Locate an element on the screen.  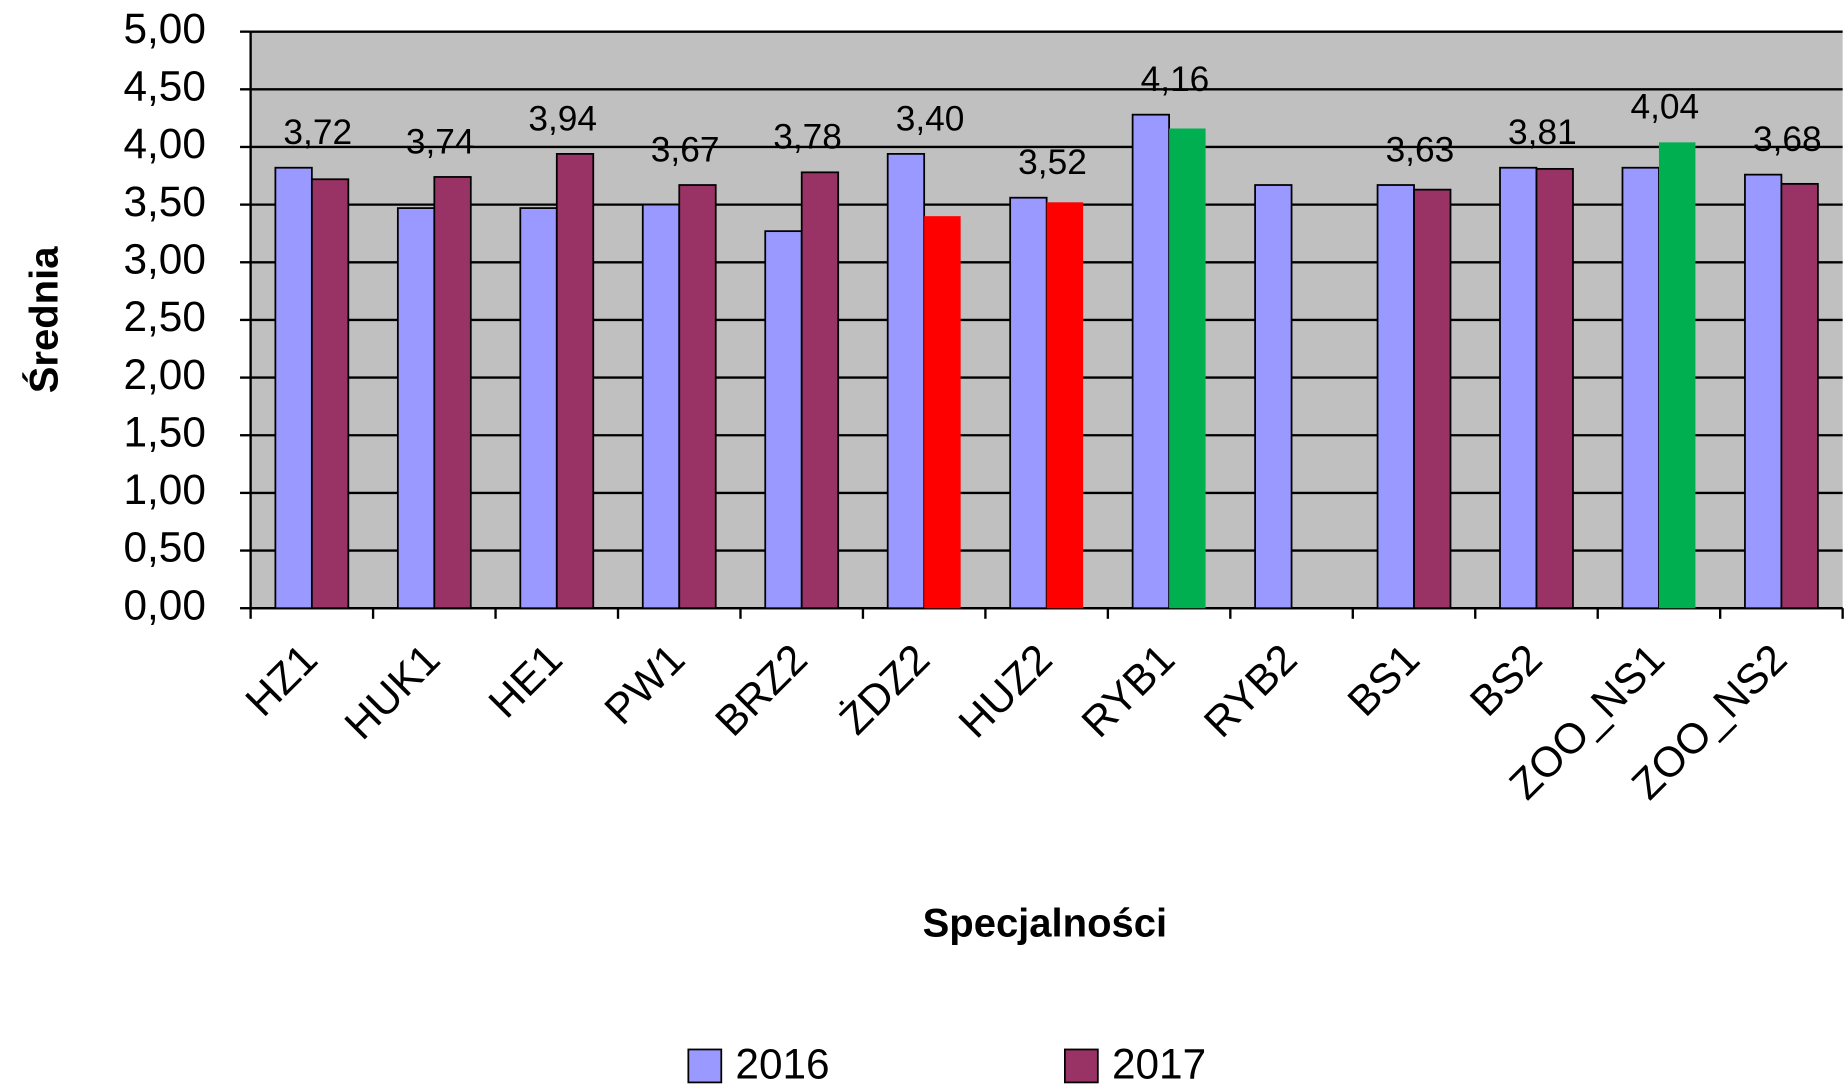
y-tick-label: 1,50 is located at coordinates (164, 431).